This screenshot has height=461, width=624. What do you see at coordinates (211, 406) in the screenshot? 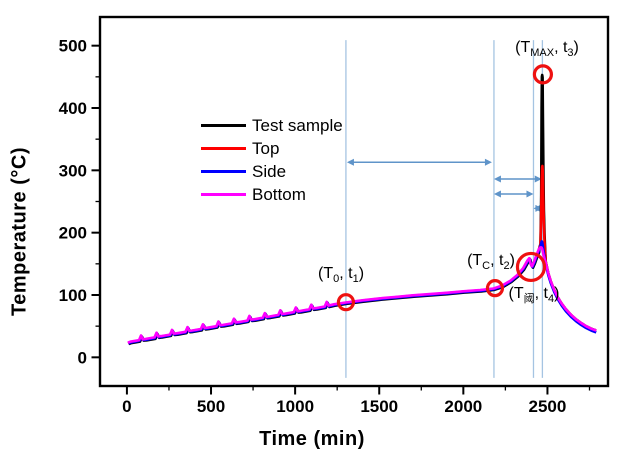
I see `x-axis-tick-label: 500` at bounding box center [211, 406].